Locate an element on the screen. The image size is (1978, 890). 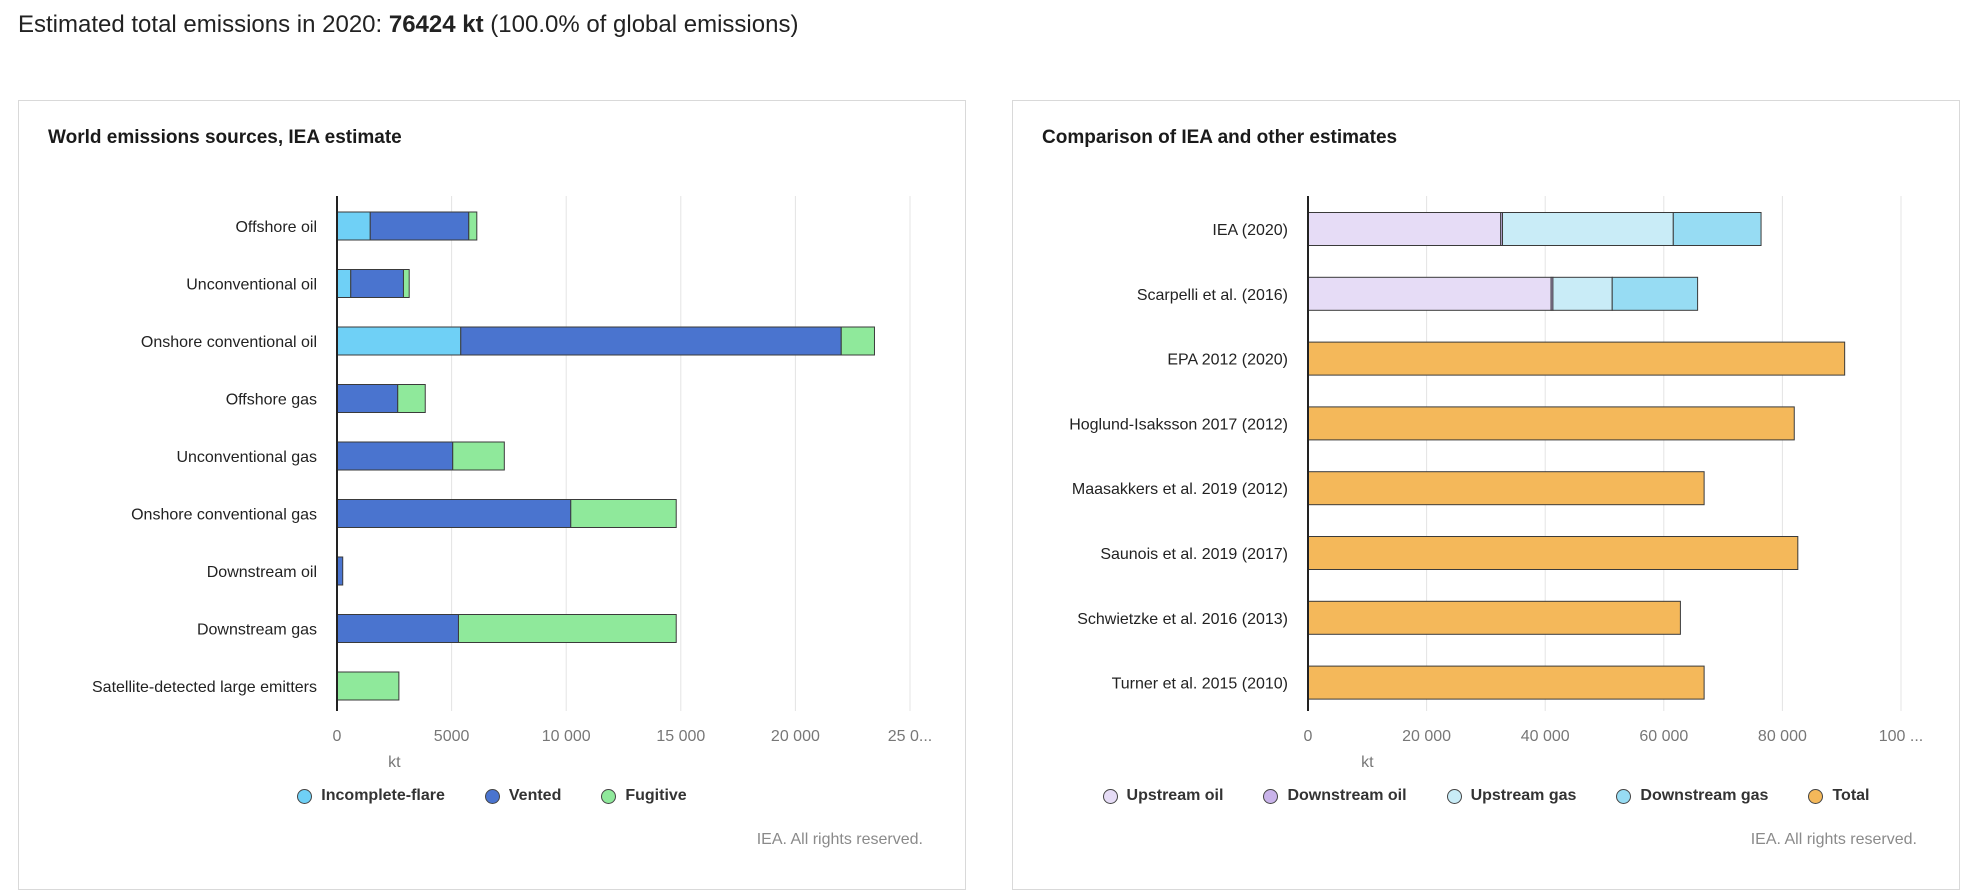
headline-value: 76424 kt is located at coordinates (436, 24).